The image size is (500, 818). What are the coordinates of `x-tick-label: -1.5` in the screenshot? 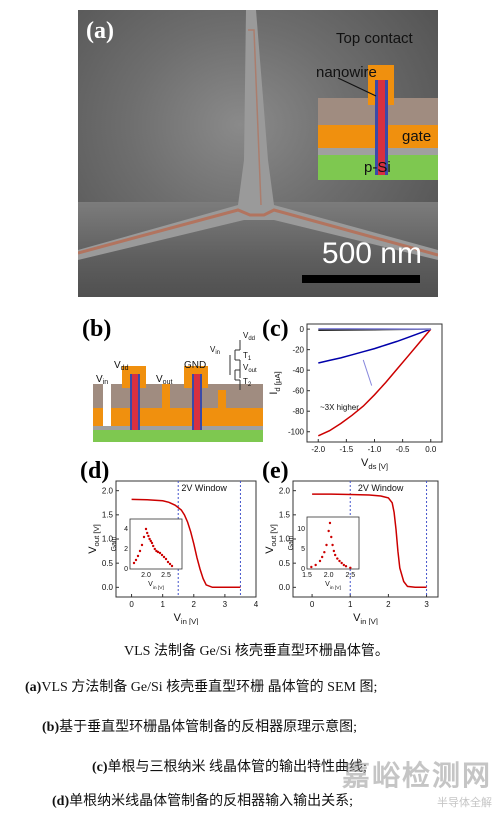 It's located at (346, 449).